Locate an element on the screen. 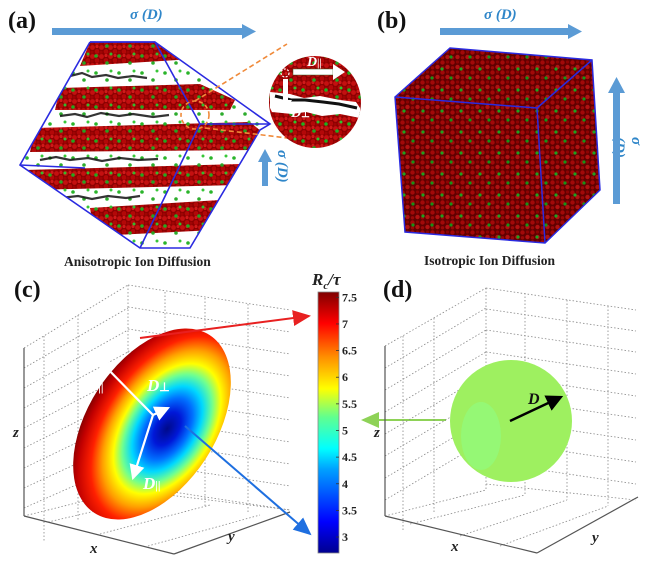 The image size is (648, 573). panel-c-d-parallel-top-label: D|| is located at coordinates (94, 385).